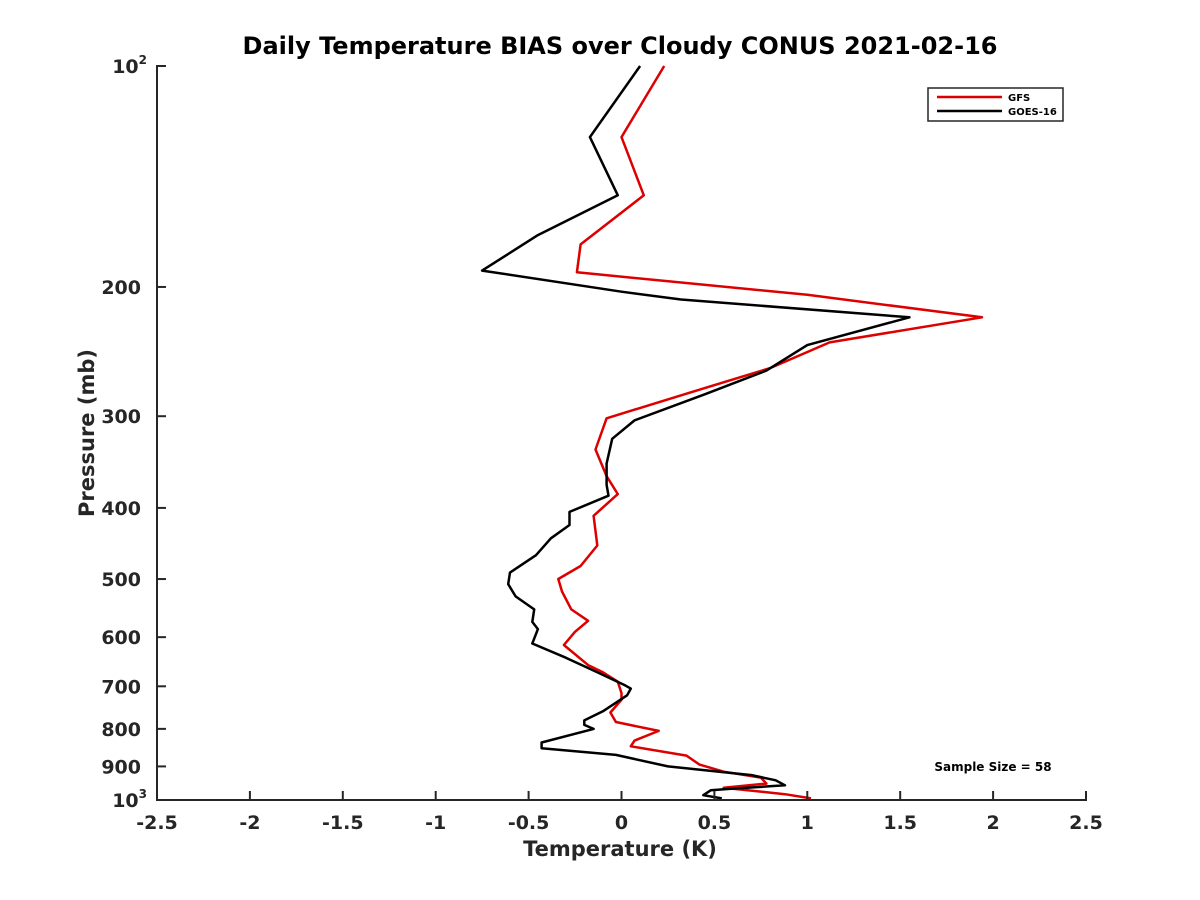  What do you see at coordinates (529, 823) in the screenshot?
I see `x-tick-label: -0.5` at bounding box center [529, 823].